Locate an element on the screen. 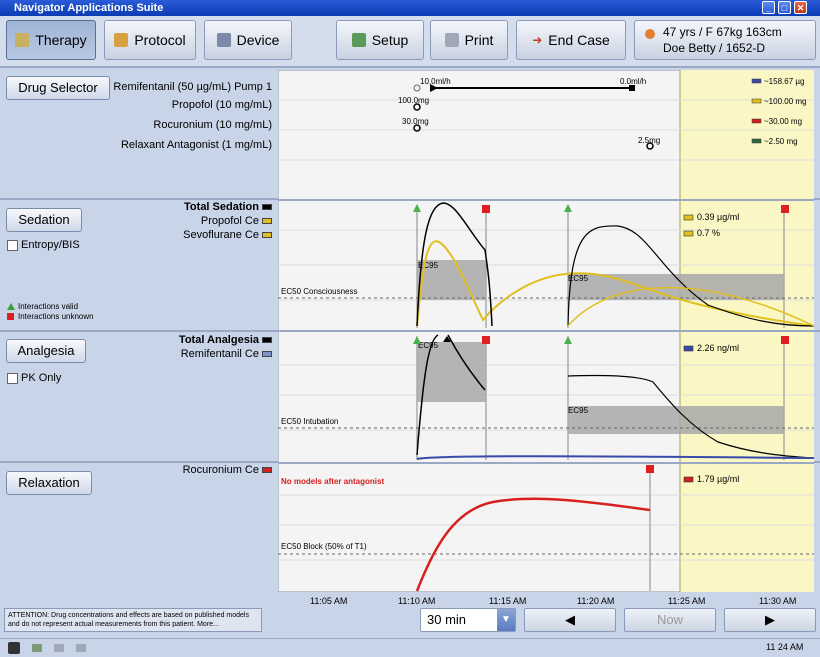 This screenshot has height=657, width=820. antagonist-swatch is located at coordinates (756, 141).